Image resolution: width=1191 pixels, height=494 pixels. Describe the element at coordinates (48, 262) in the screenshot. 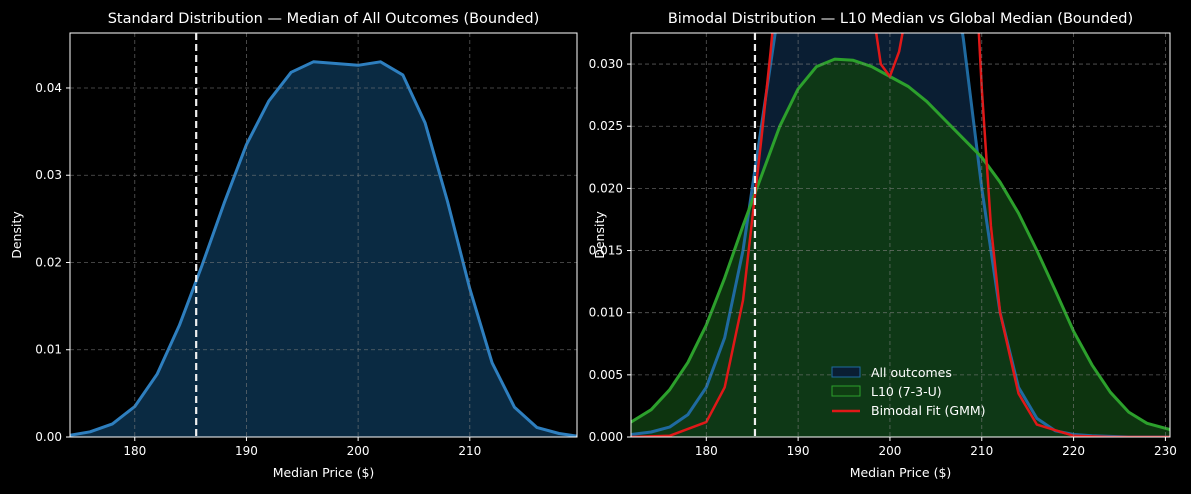

I see `y-tick-label: 0.02` at that location.